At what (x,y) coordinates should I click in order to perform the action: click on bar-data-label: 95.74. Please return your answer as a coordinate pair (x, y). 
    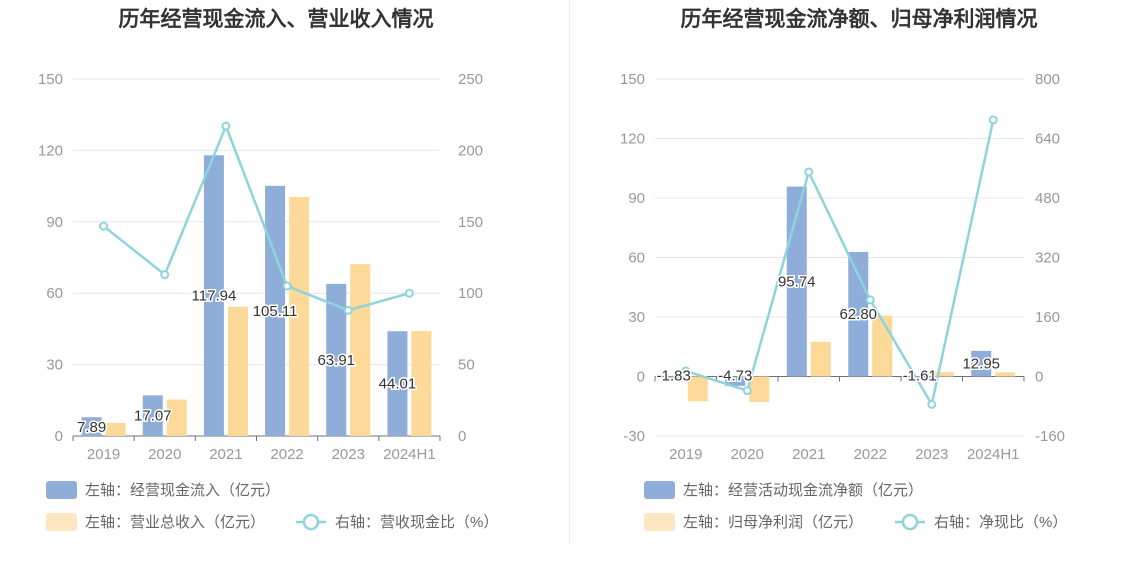
    Looking at the image, I should click on (797, 282).